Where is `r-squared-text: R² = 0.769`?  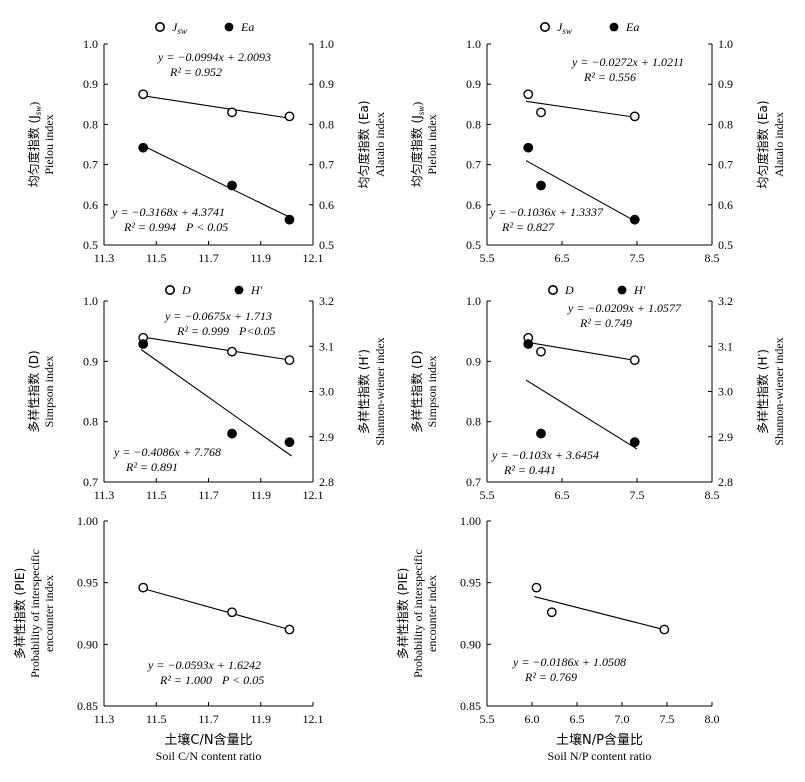
r-squared-text: R² = 0.769 is located at coordinates (550, 677).